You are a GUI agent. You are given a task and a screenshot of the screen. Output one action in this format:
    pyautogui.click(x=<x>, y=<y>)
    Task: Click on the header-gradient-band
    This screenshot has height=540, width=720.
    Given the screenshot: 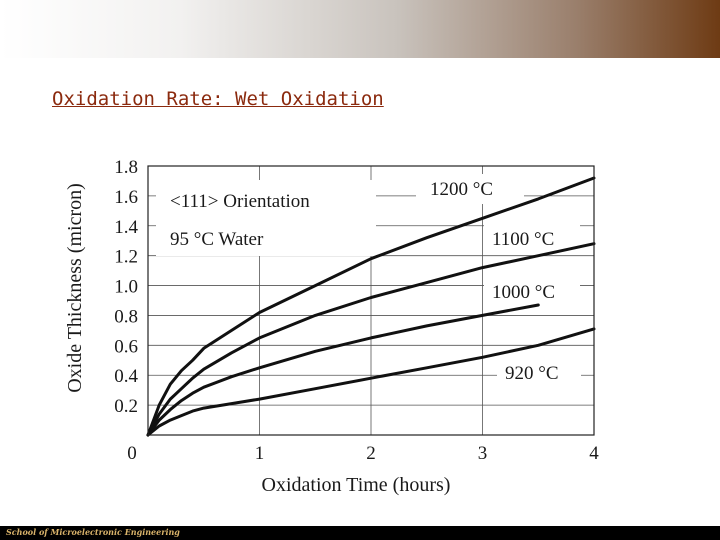 What is the action you would take?
    pyautogui.click(x=360, y=29)
    